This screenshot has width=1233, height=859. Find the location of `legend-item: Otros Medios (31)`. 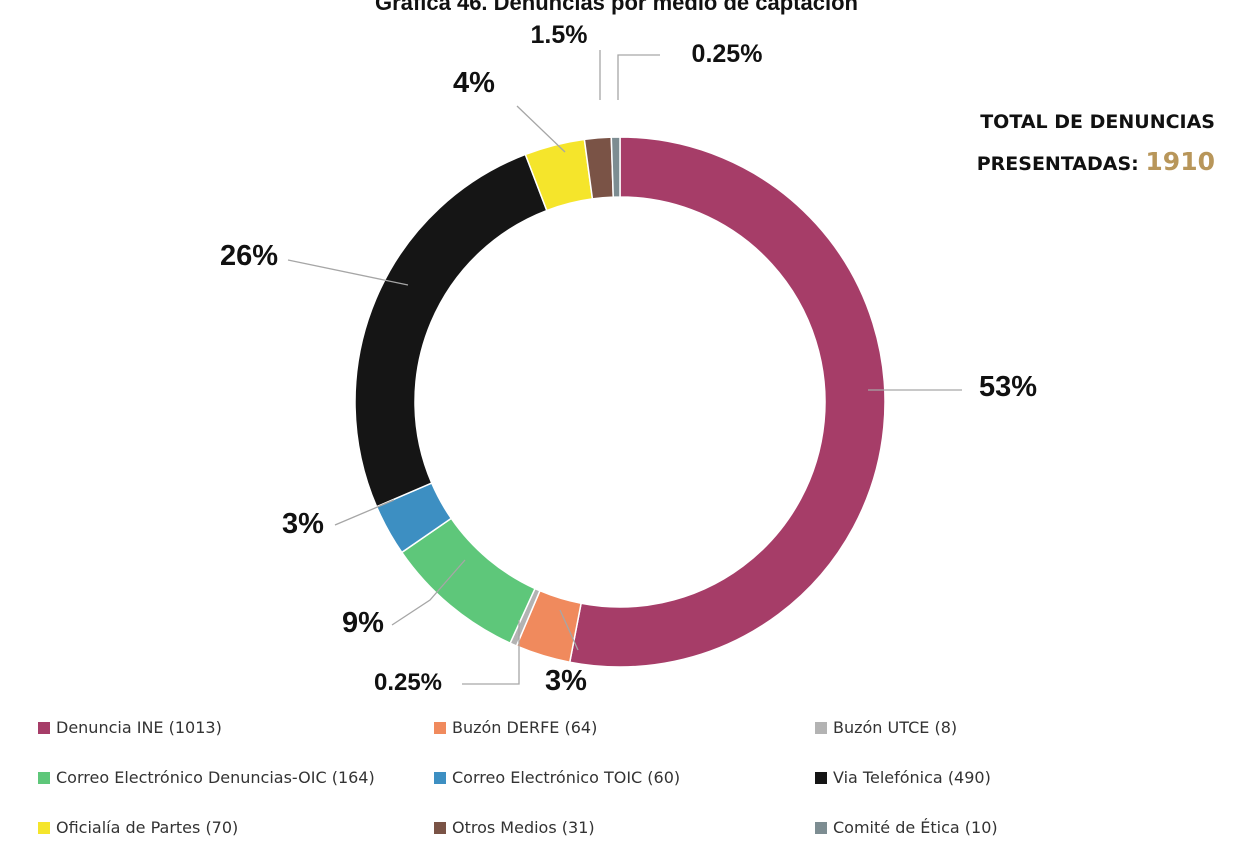

legend-item: Otros Medios (31) is located at coordinates (514, 827).